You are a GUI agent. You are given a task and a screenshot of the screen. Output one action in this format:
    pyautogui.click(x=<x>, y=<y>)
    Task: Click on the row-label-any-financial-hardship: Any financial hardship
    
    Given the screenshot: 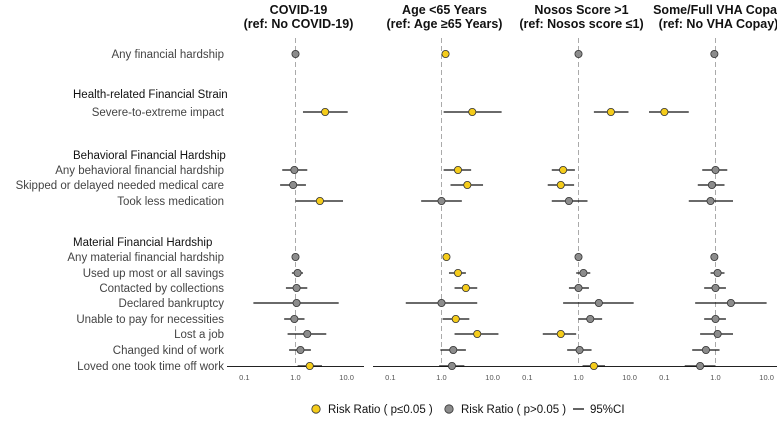 What is the action you would take?
    pyautogui.click(x=167, y=55)
    